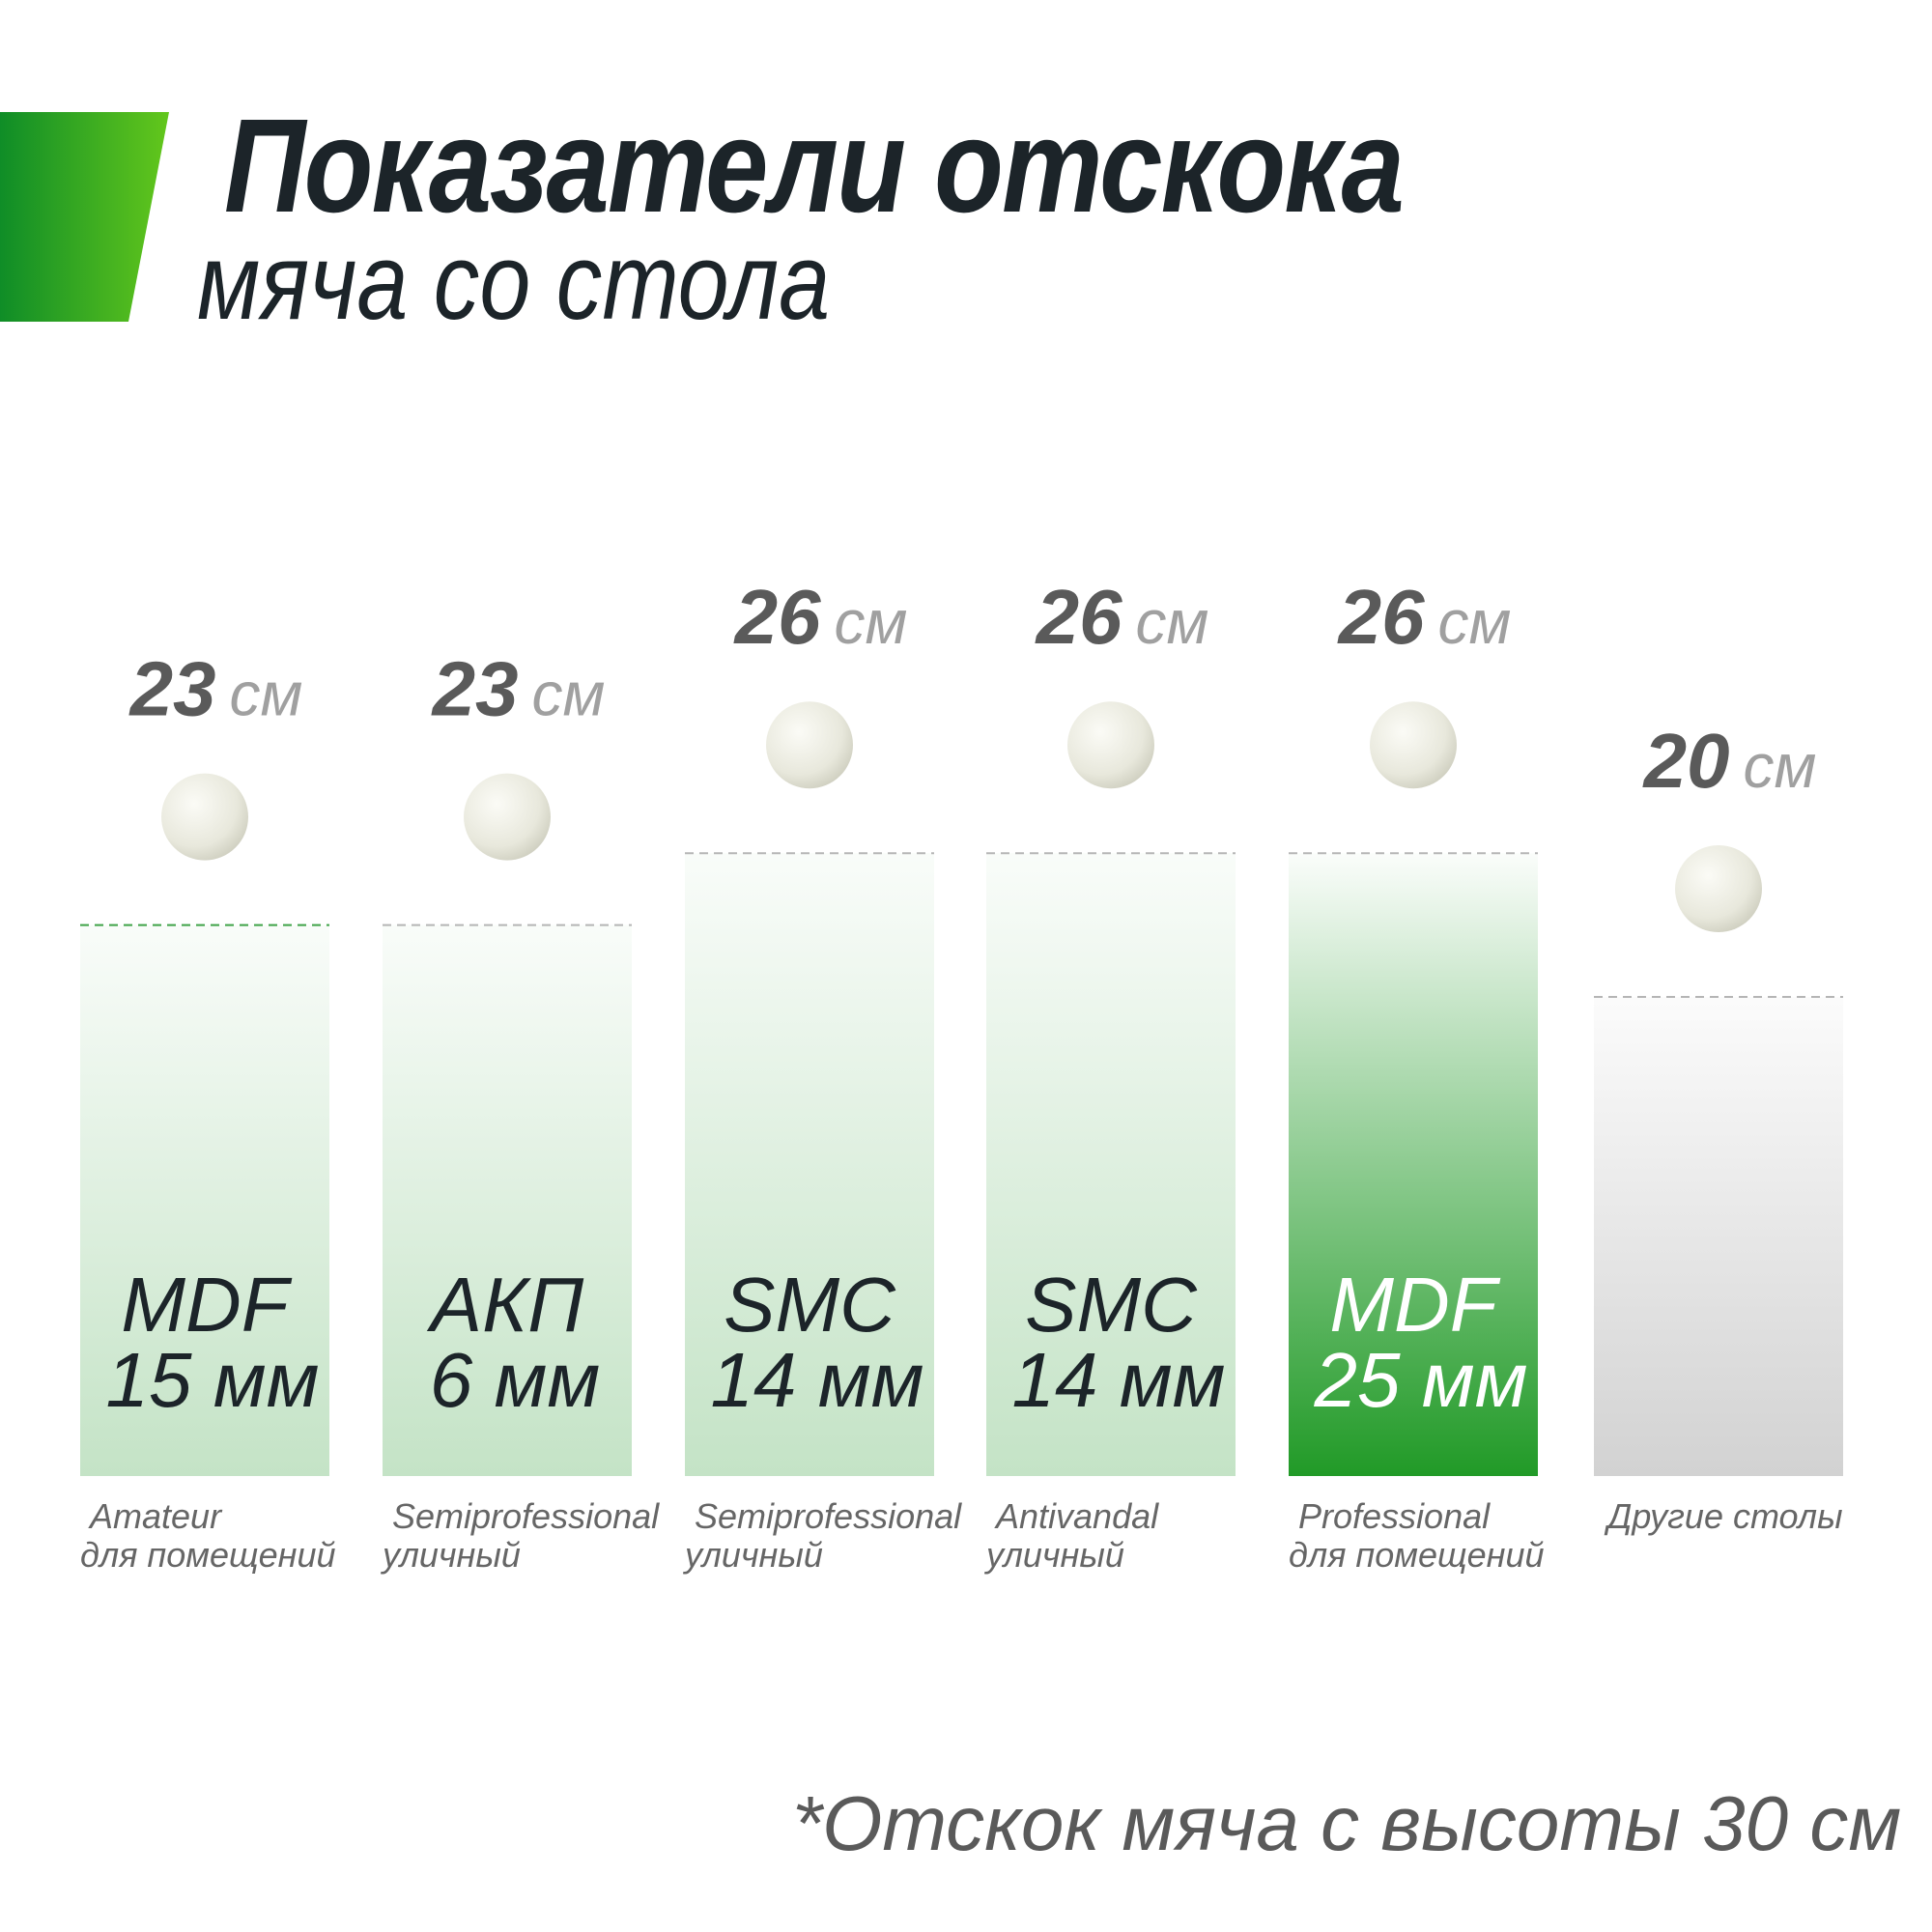 The width and height of the screenshot is (1932, 1932). I want to click on chart-title: Показатели отскока, so click(814, 166).